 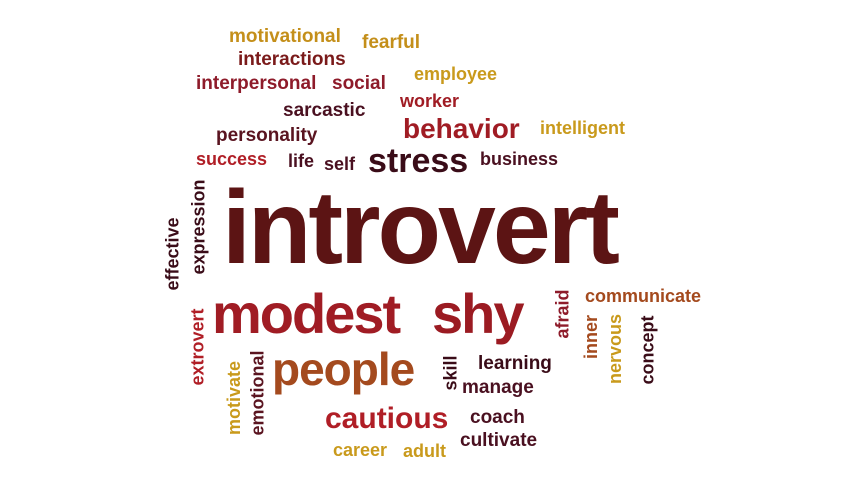 I want to click on word-worker: worker, so click(x=430, y=101).